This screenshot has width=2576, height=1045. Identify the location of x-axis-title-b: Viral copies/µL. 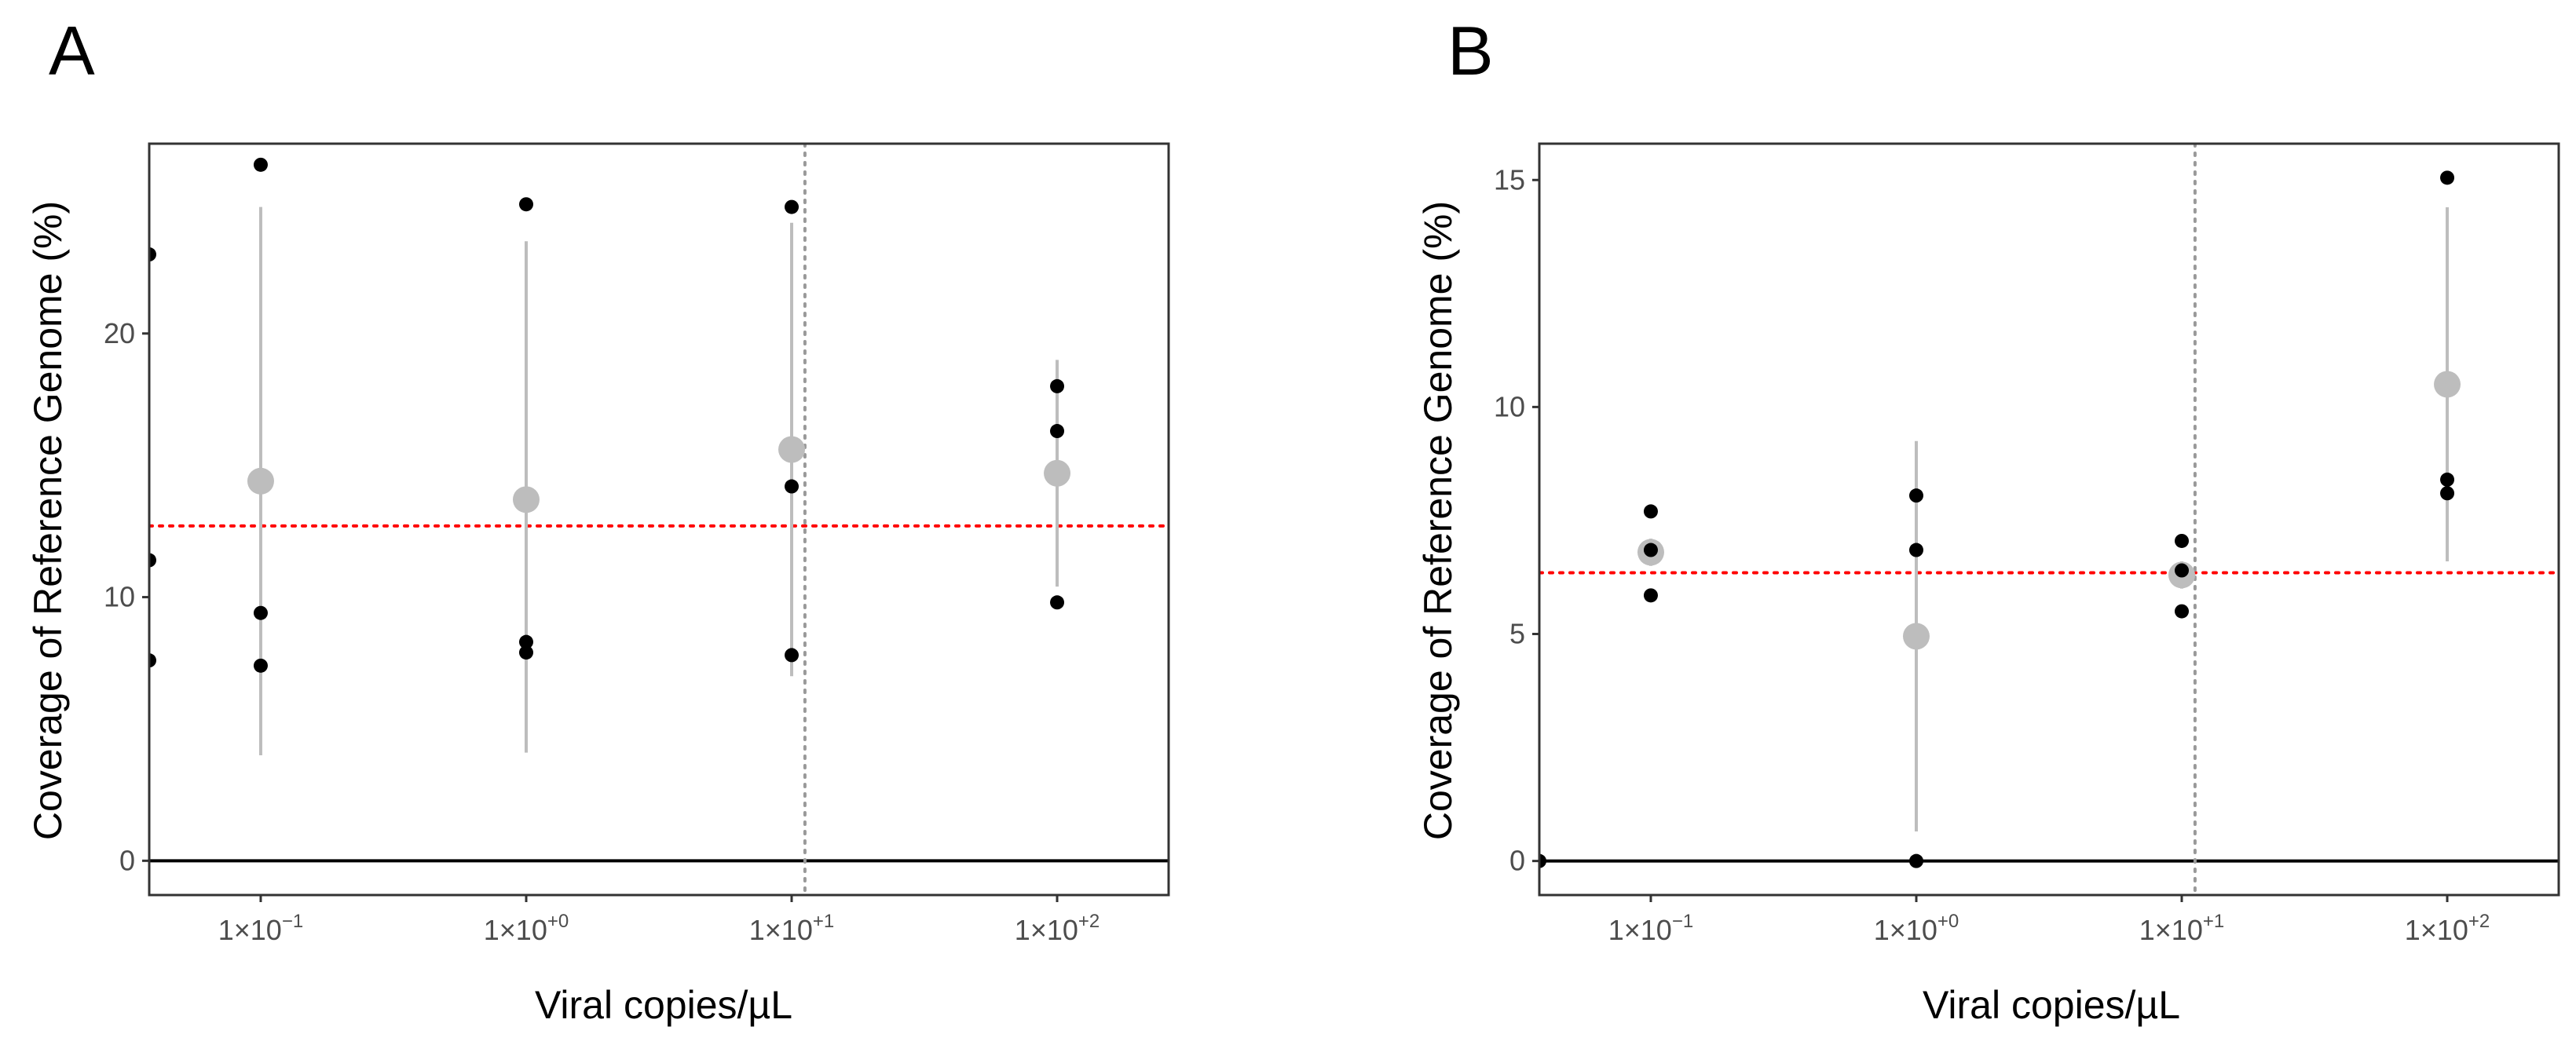
(2052, 1005).